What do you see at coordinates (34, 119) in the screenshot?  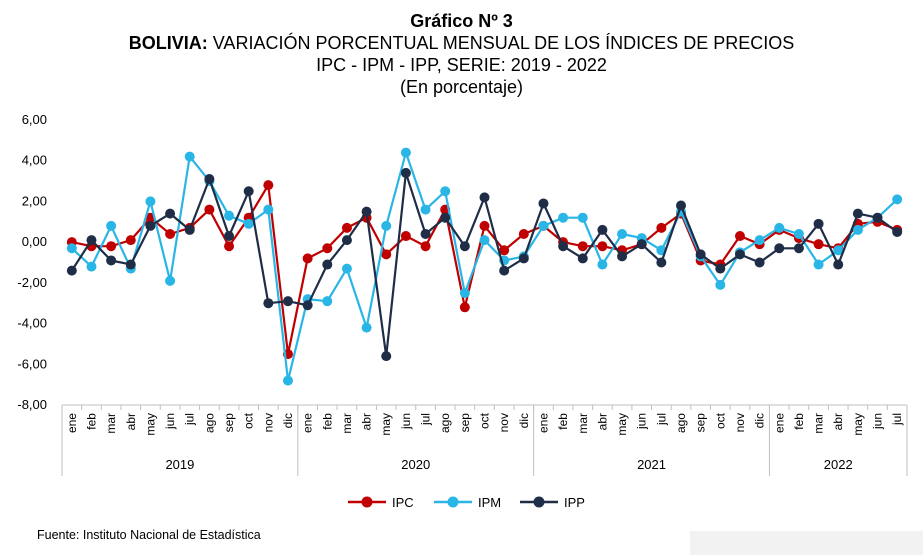 I see `y-tick-label: 6,00` at bounding box center [34, 119].